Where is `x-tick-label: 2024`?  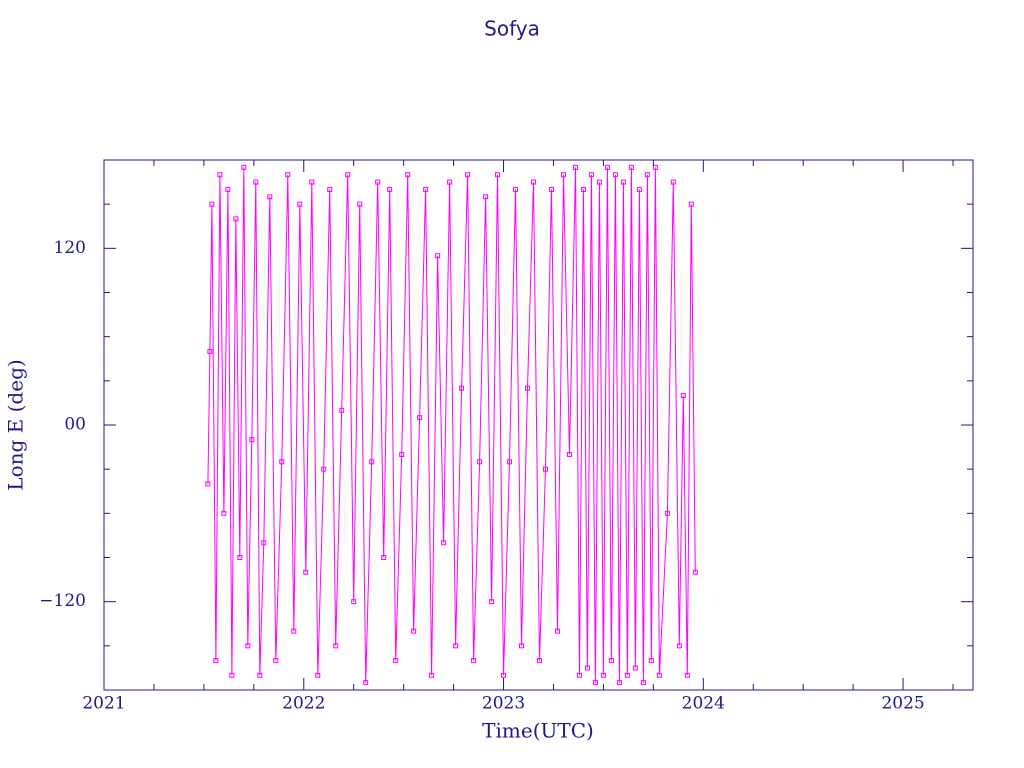
x-tick-label: 2024 is located at coordinates (703, 704).